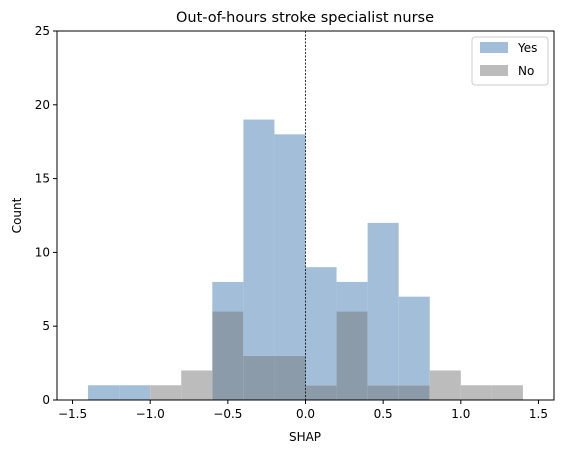  Describe the element at coordinates (42, 31) in the screenshot. I see `y-tick-label: 25` at that location.